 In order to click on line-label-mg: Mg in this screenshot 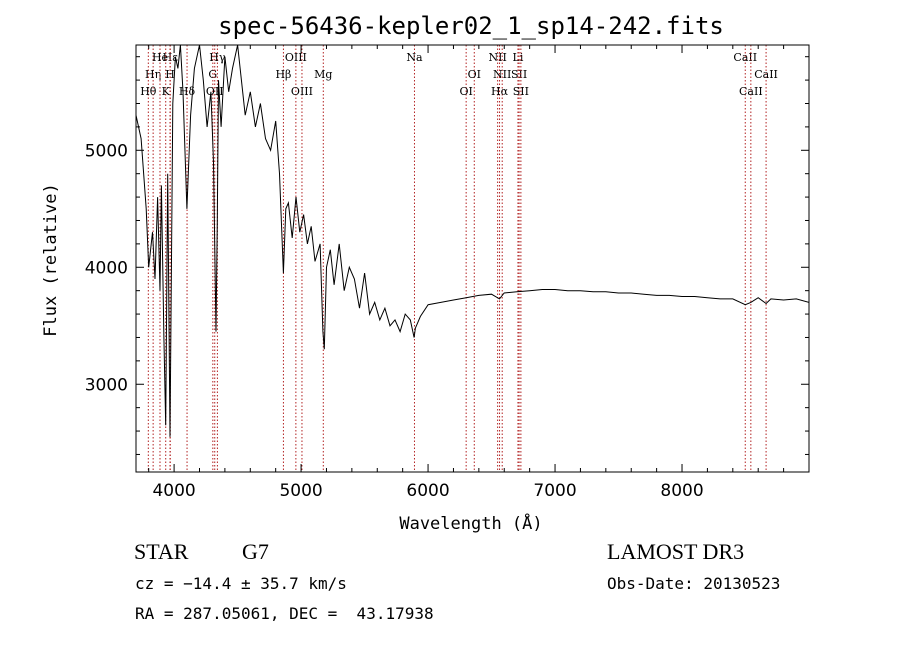, I will do `click(323, 74)`.